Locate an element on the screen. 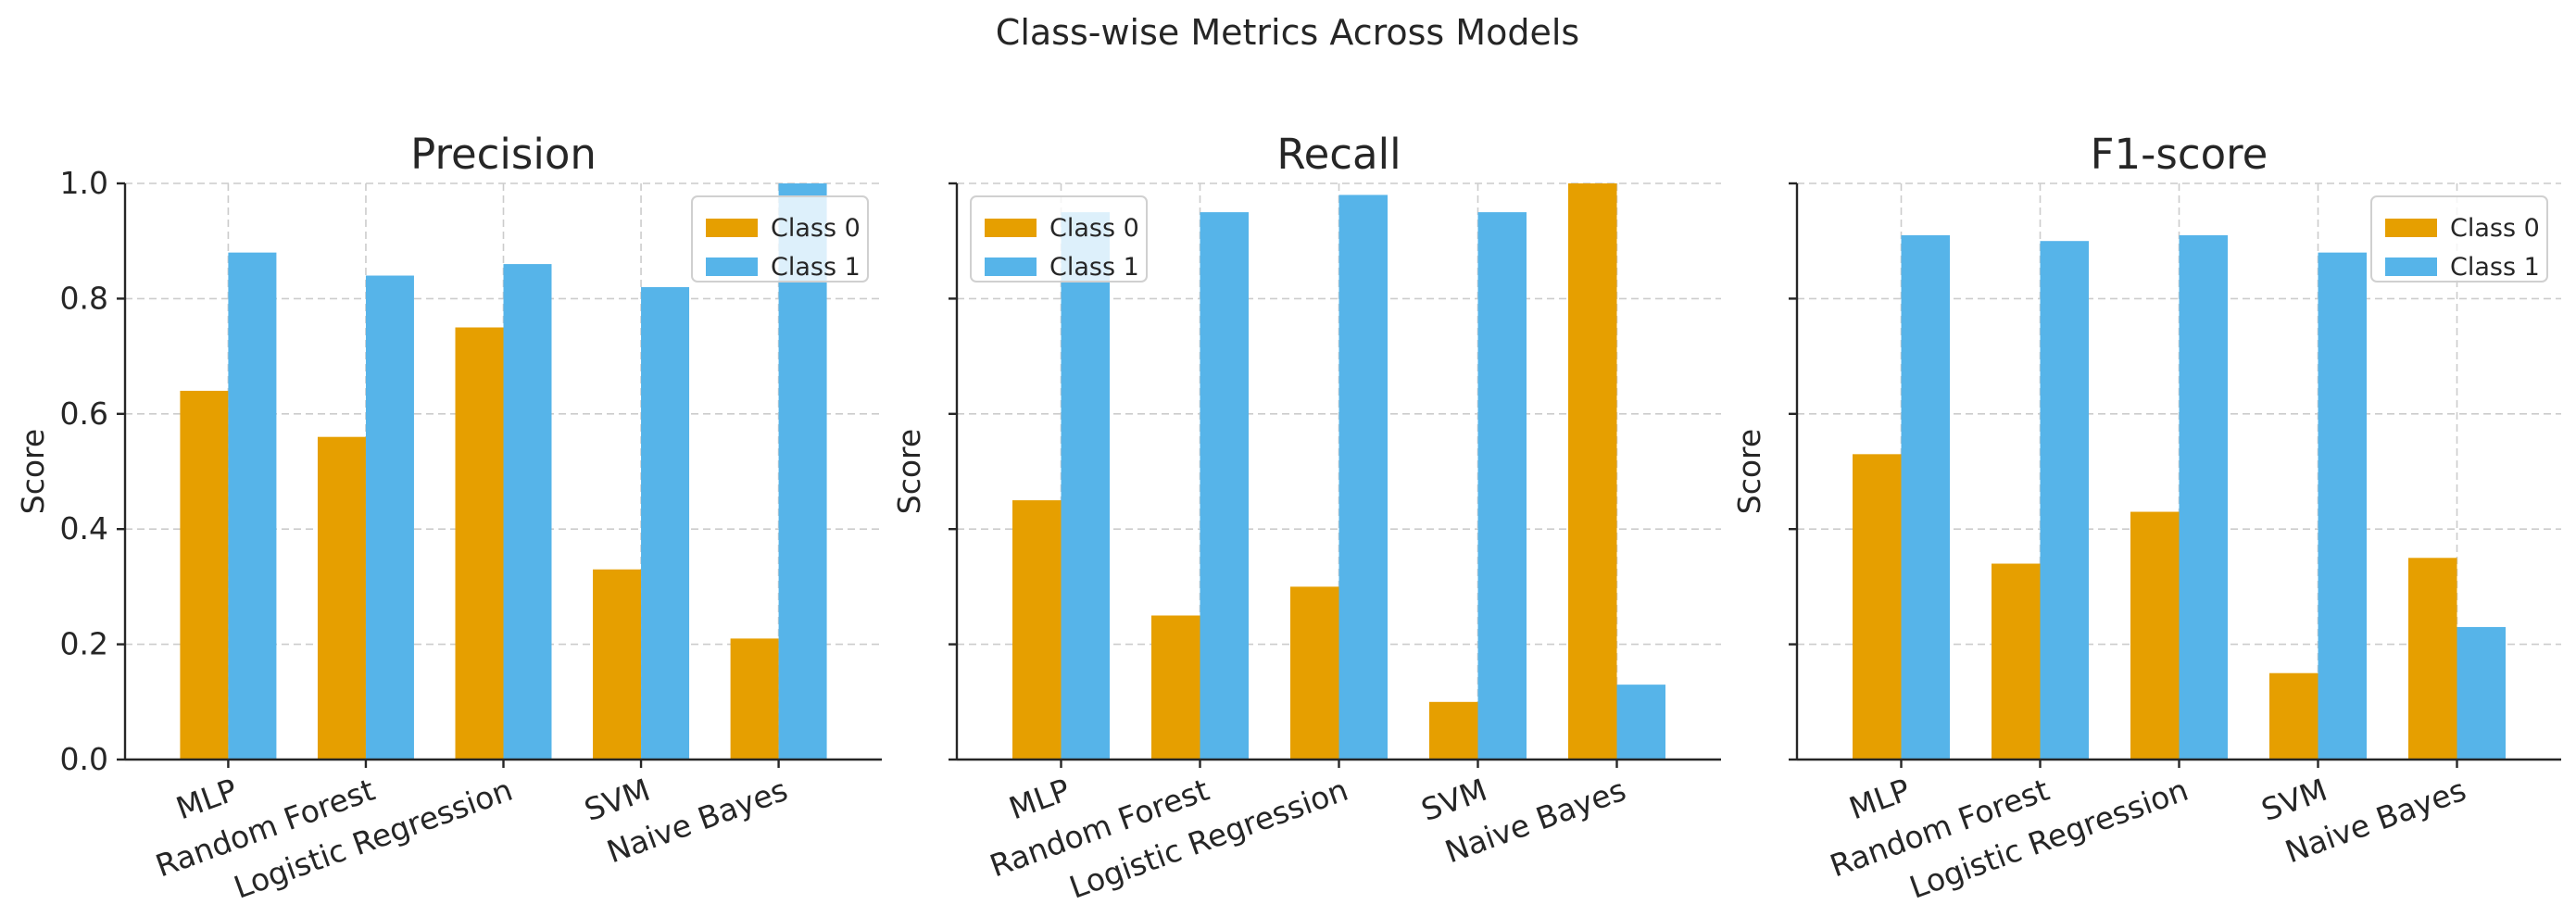  y-tick-label: 0.0 is located at coordinates (84, 759).